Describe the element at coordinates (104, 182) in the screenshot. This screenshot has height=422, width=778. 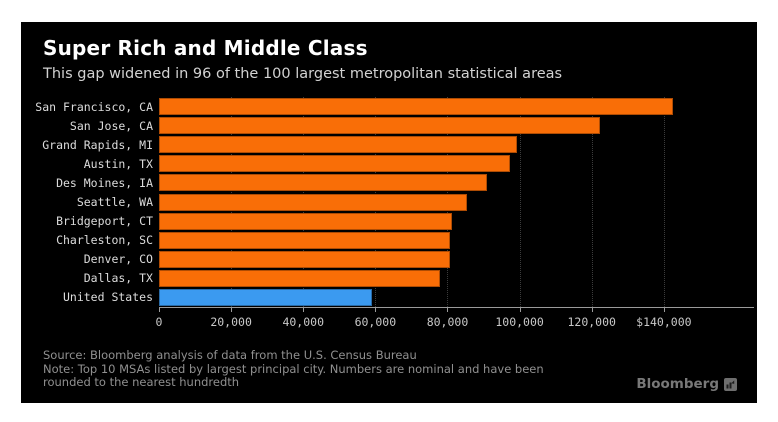
I see `category-label: Des Moines, IA` at that location.